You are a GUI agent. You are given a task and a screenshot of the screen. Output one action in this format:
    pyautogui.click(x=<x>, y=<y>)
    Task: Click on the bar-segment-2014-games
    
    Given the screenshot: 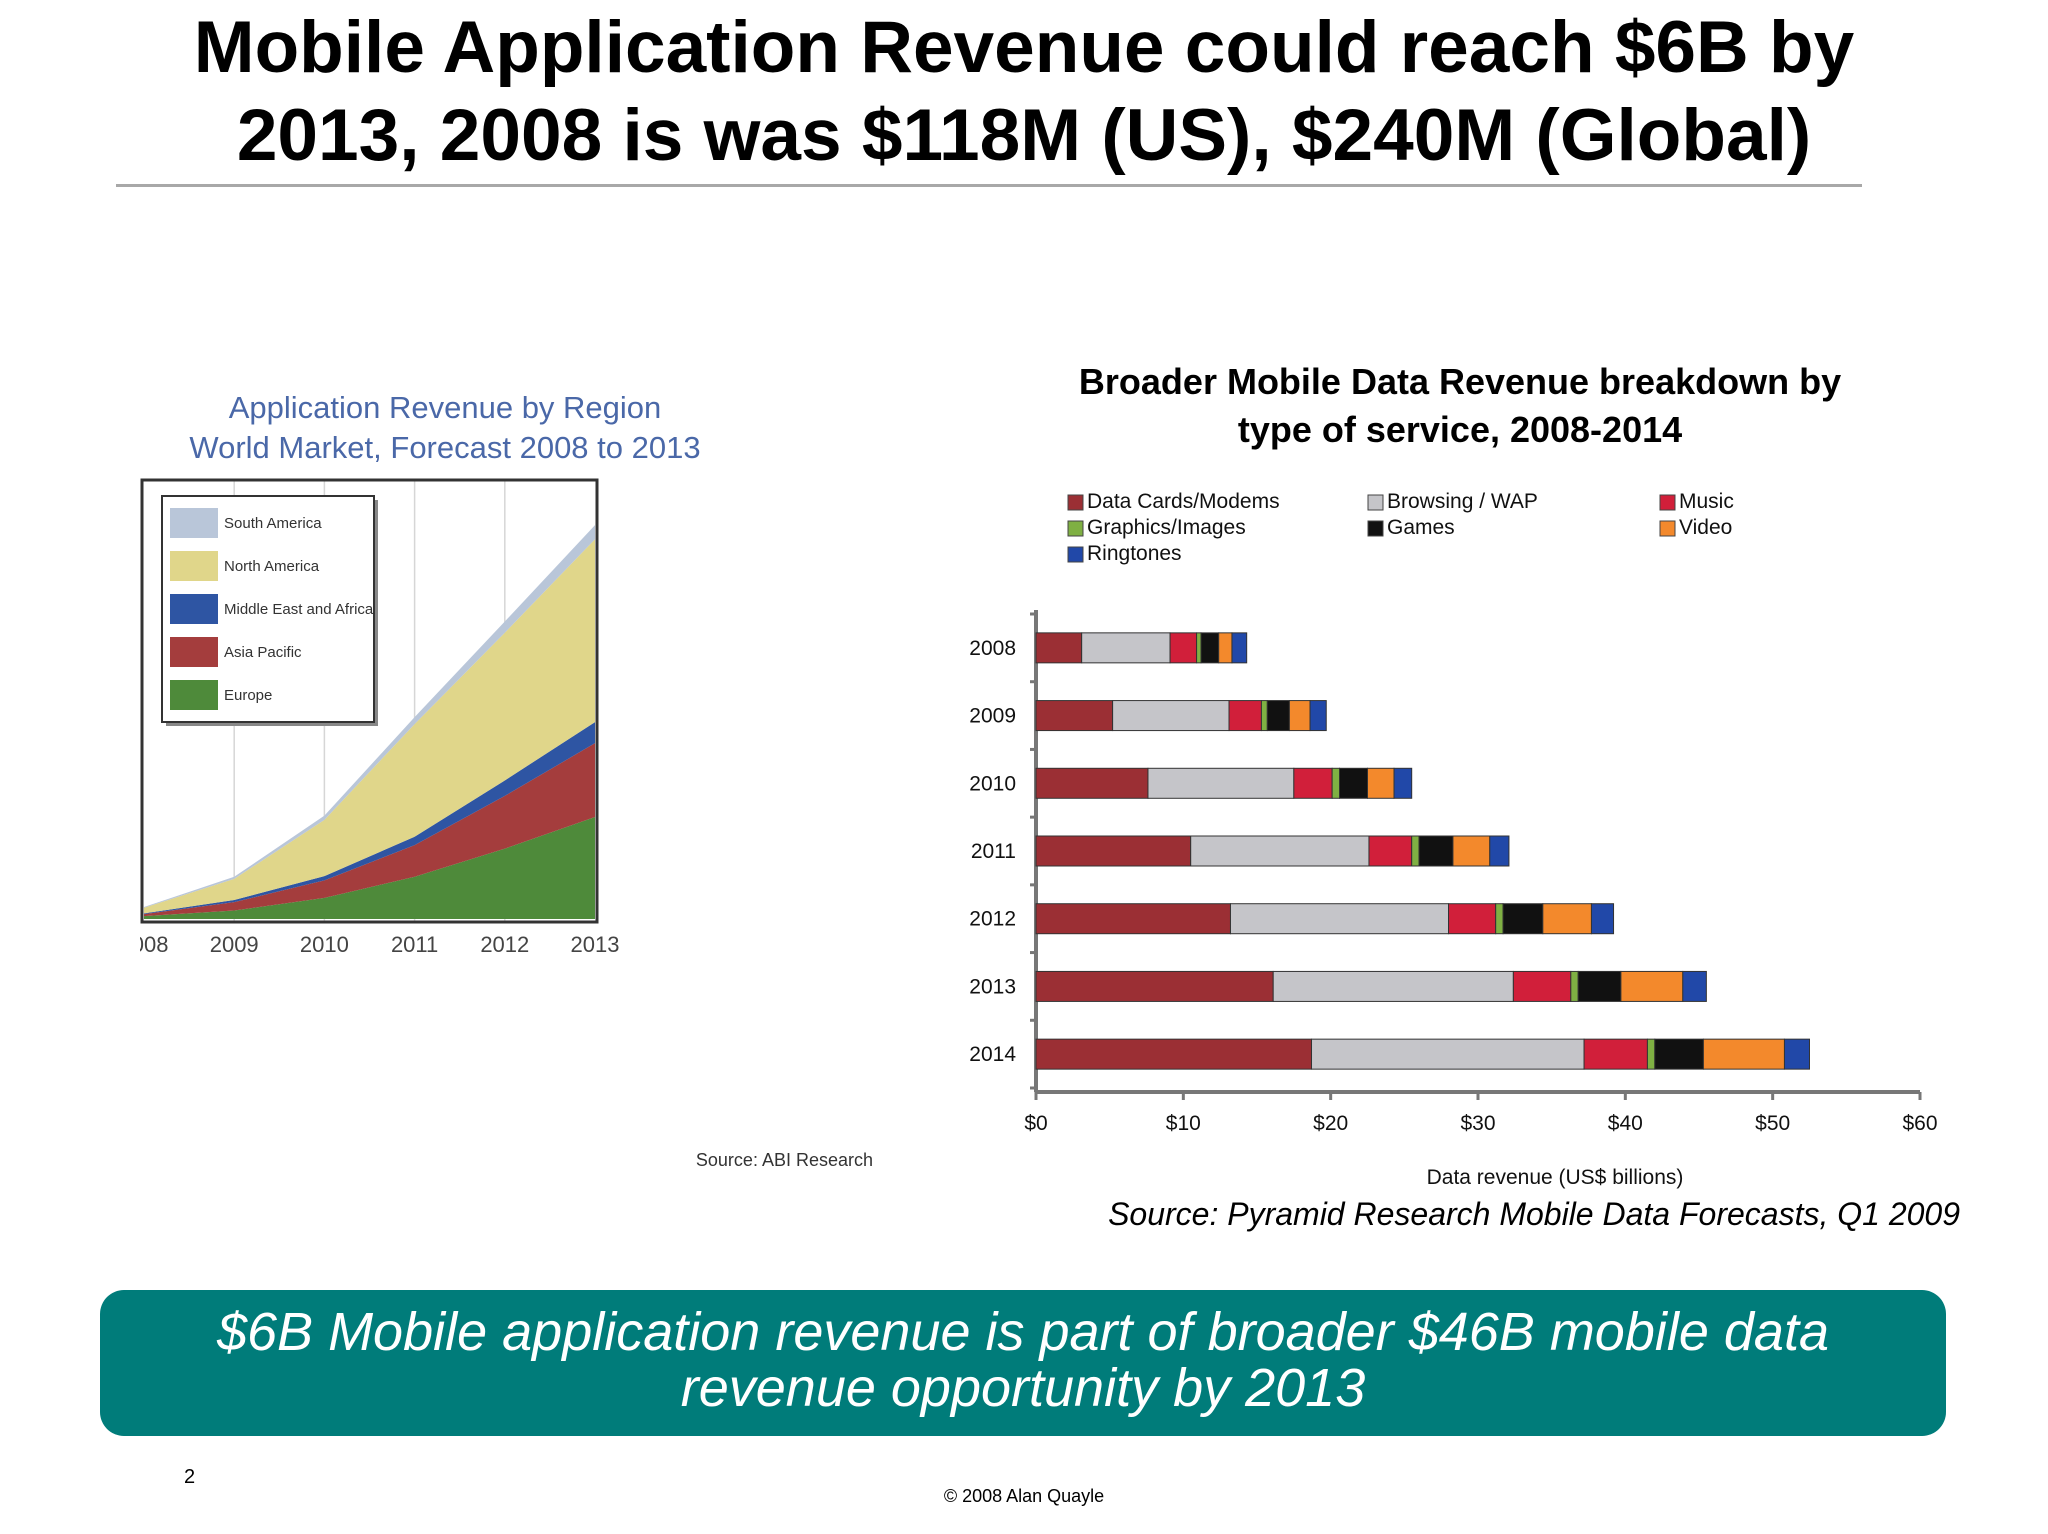 What is the action you would take?
    pyautogui.click(x=1679, y=1054)
    